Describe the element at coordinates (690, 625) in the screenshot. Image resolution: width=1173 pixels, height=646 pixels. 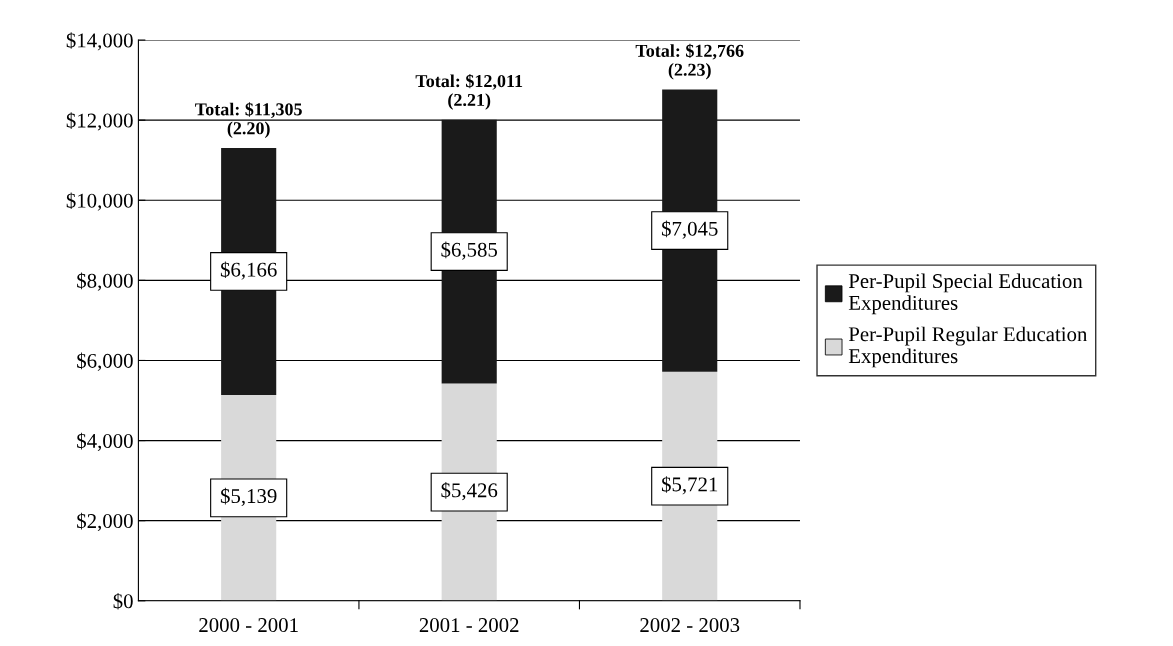
I see `x-tick-label: 2002 - 2003` at that location.